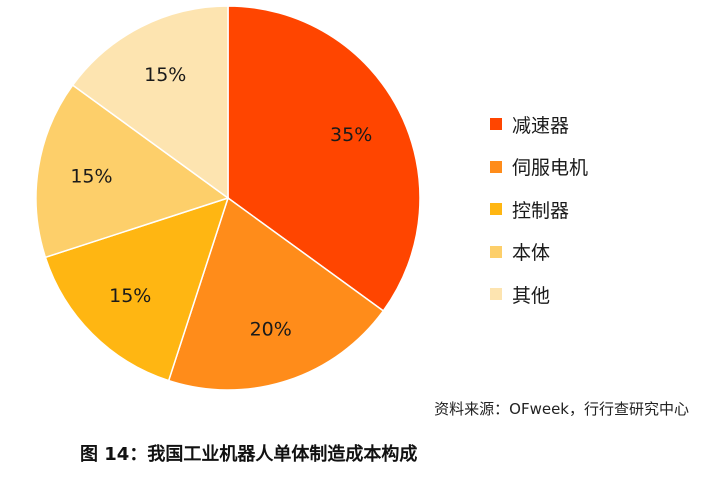  I want to click on legend-label: 本体, so click(531, 253).